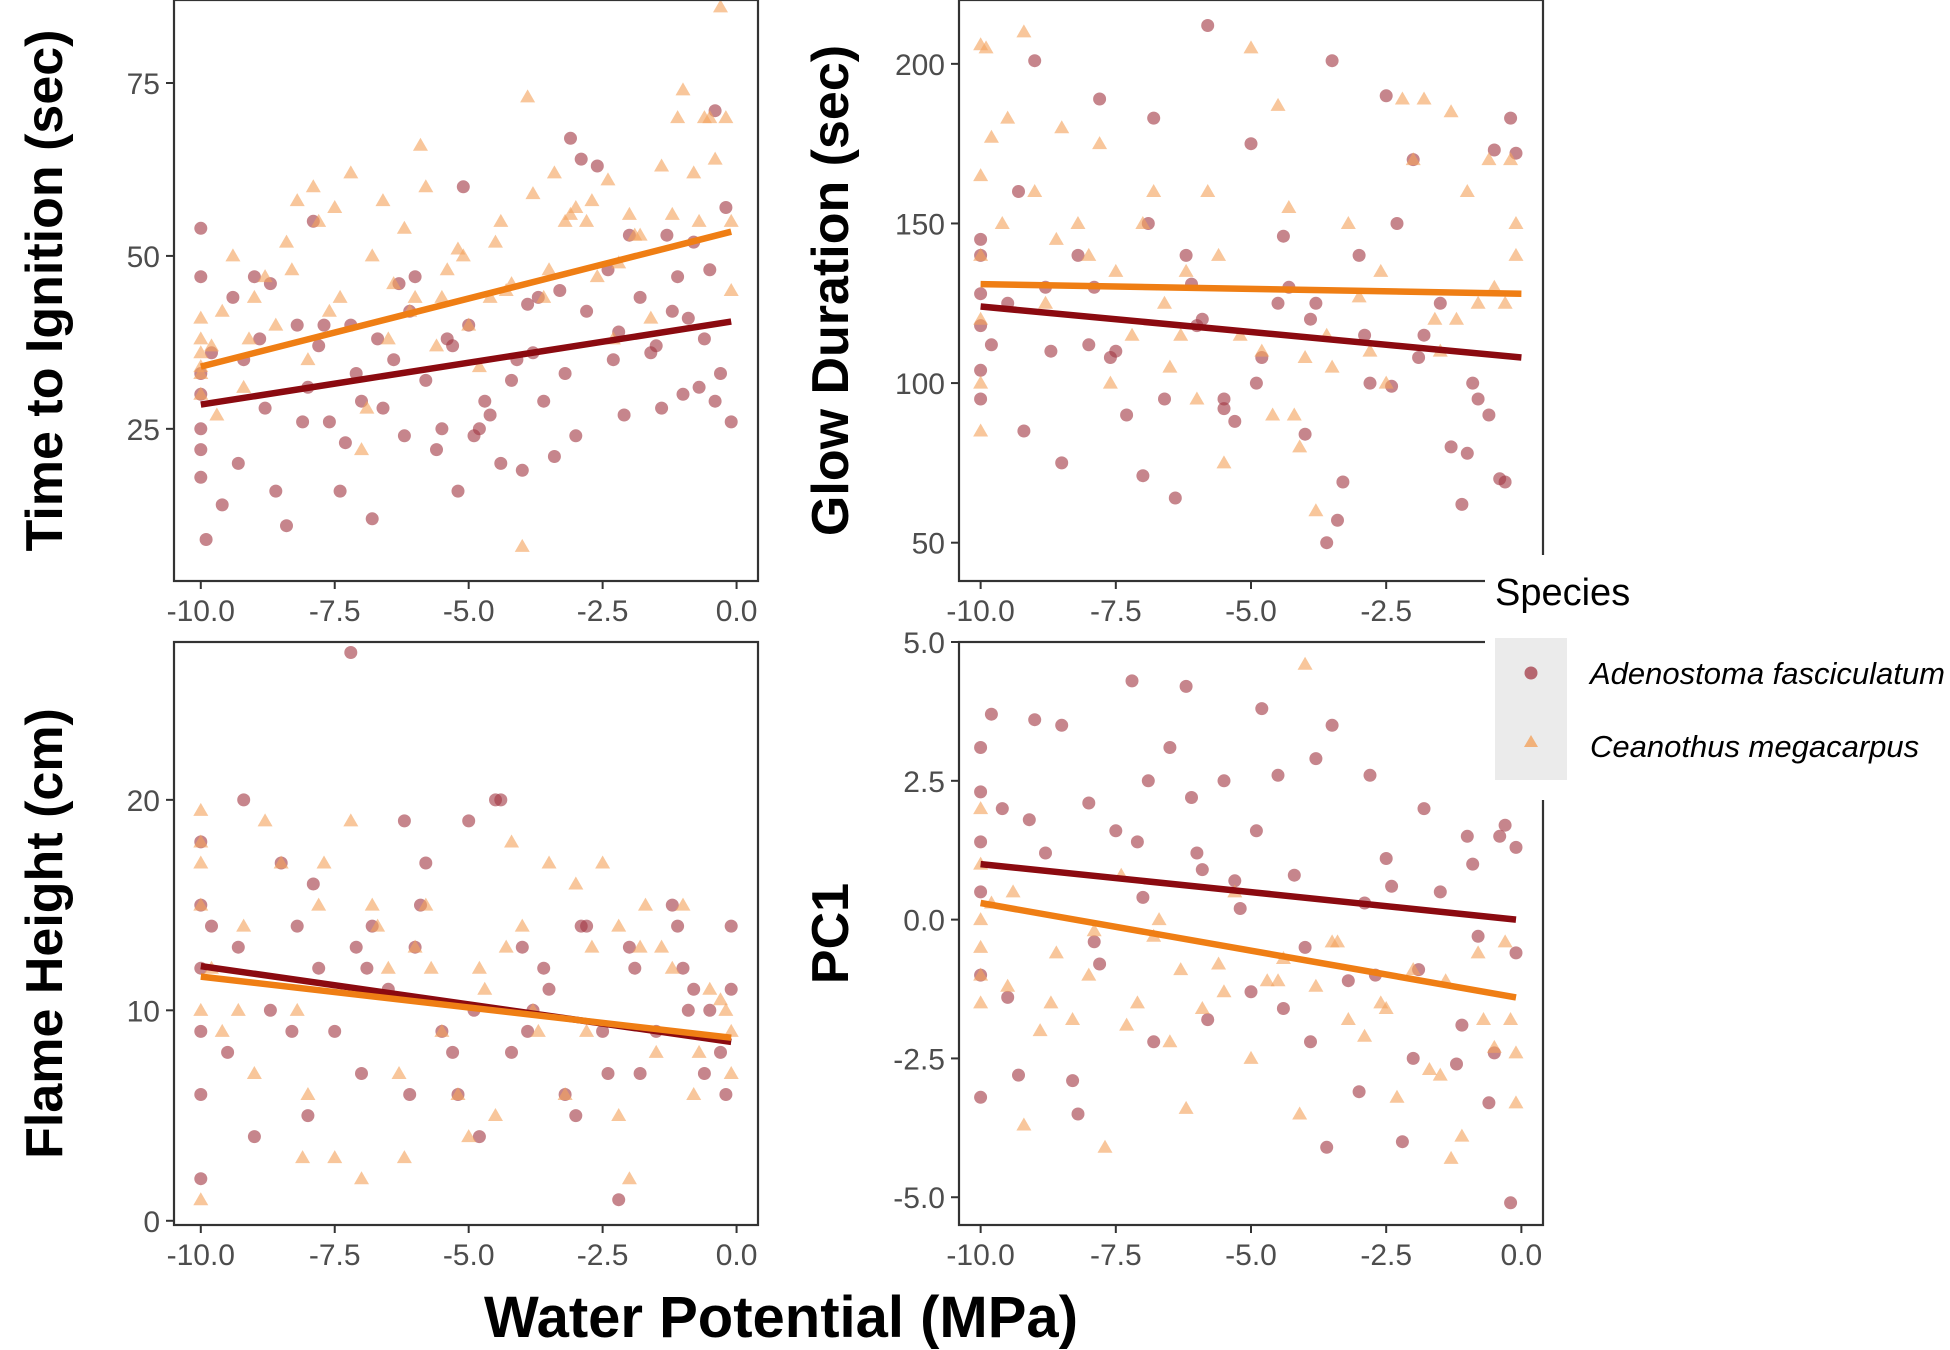 The height and width of the screenshot is (1350, 1950). What do you see at coordinates (1248, 891) in the screenshot?
I see `trend-line-adenostoma` at bounding box center [1248, 891].